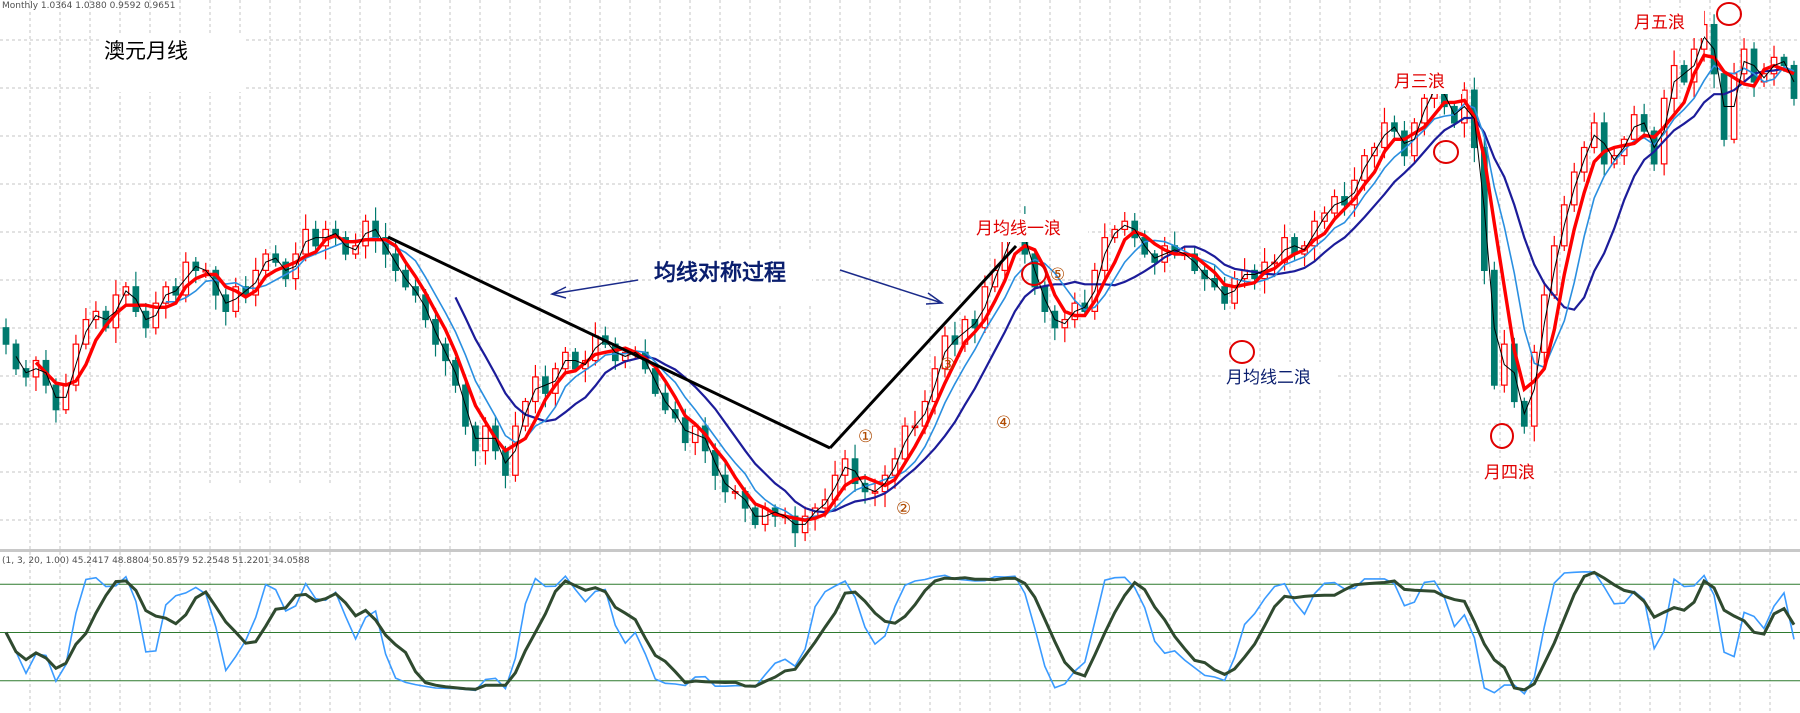  Describe the element at coordinates (1003, 423) in the screenshot. I see `subwave-4: ④` at that location.